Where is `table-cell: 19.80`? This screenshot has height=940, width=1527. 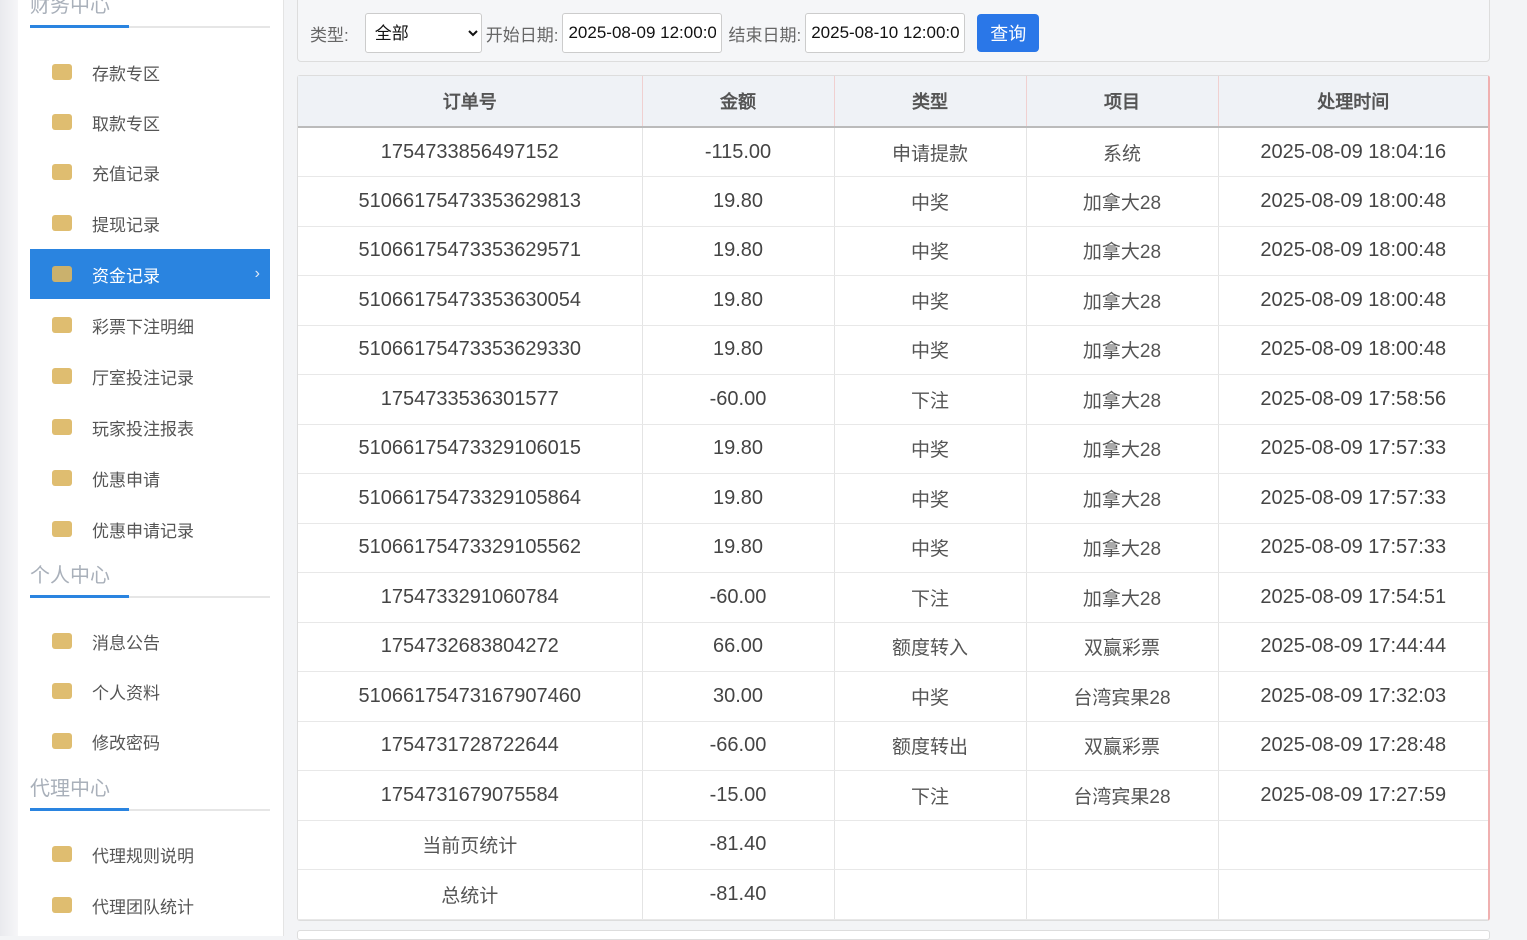 table-cell: 19.80 is located at coordinates (738, 300).